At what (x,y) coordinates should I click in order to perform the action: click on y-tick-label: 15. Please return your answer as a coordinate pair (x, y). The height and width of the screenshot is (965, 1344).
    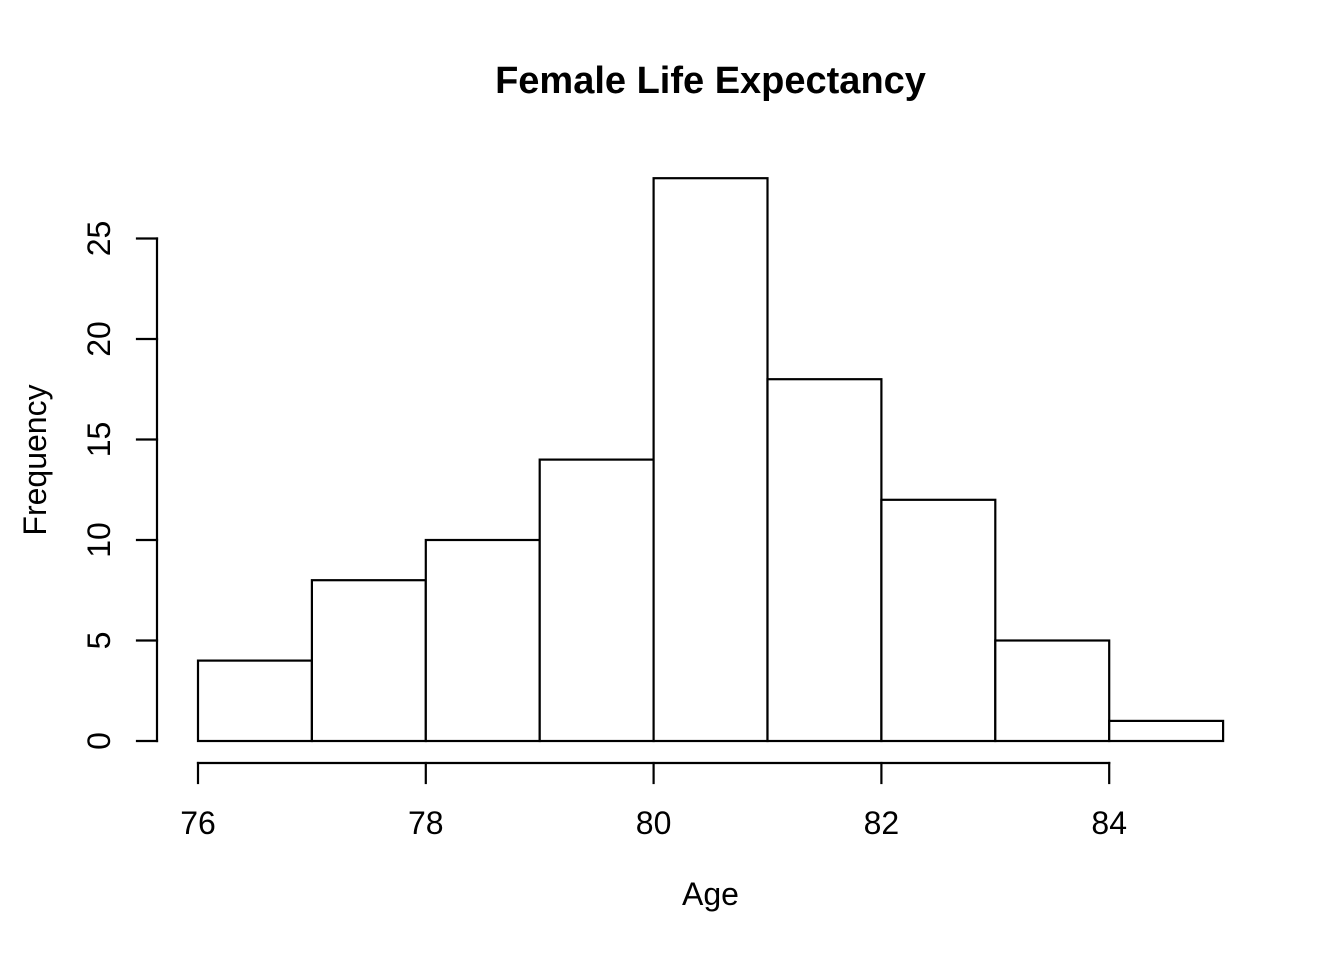
    Looking at the image, I should click on (99, 440).